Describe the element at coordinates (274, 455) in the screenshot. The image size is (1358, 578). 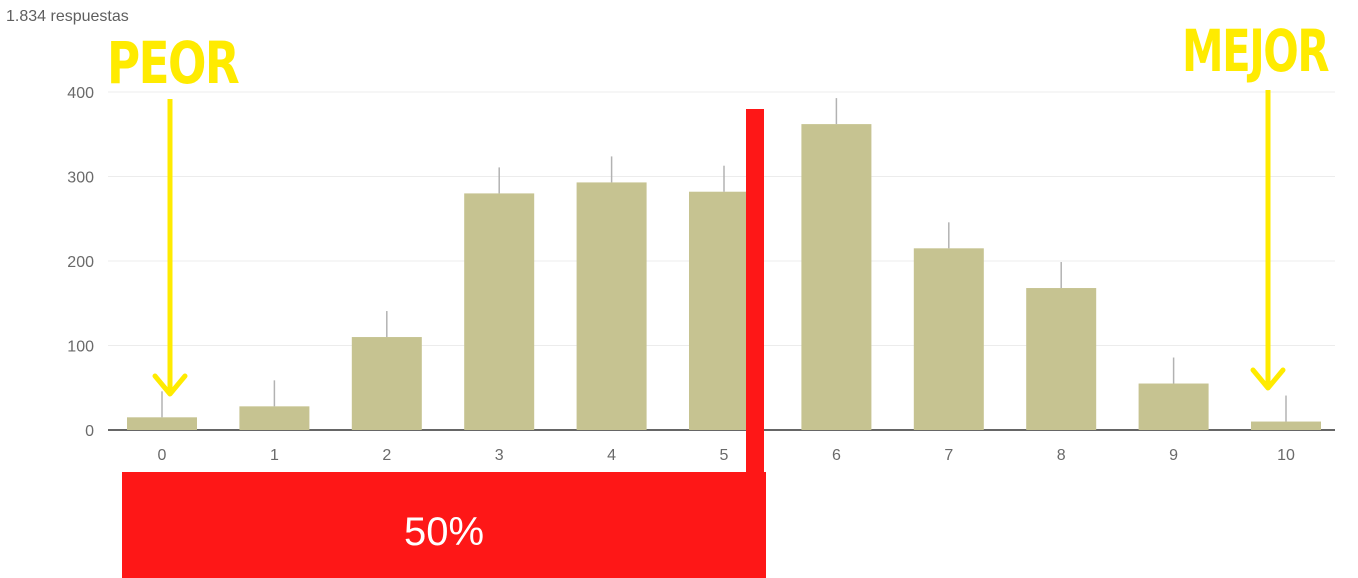
I see `x-tick-label: 1` at that location.